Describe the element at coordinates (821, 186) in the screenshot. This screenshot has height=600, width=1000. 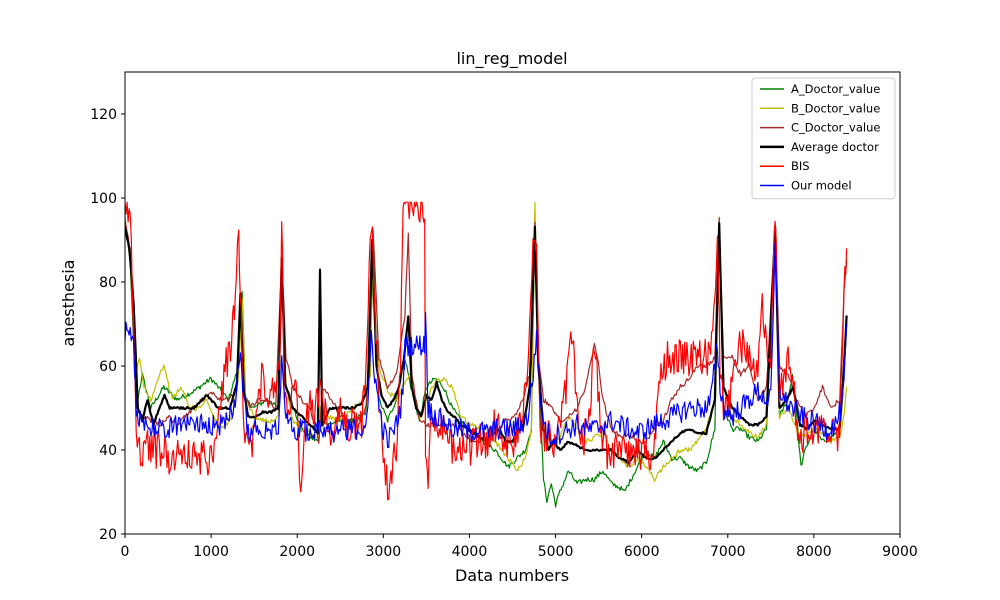
I see `legend-label: Our model` at that location.